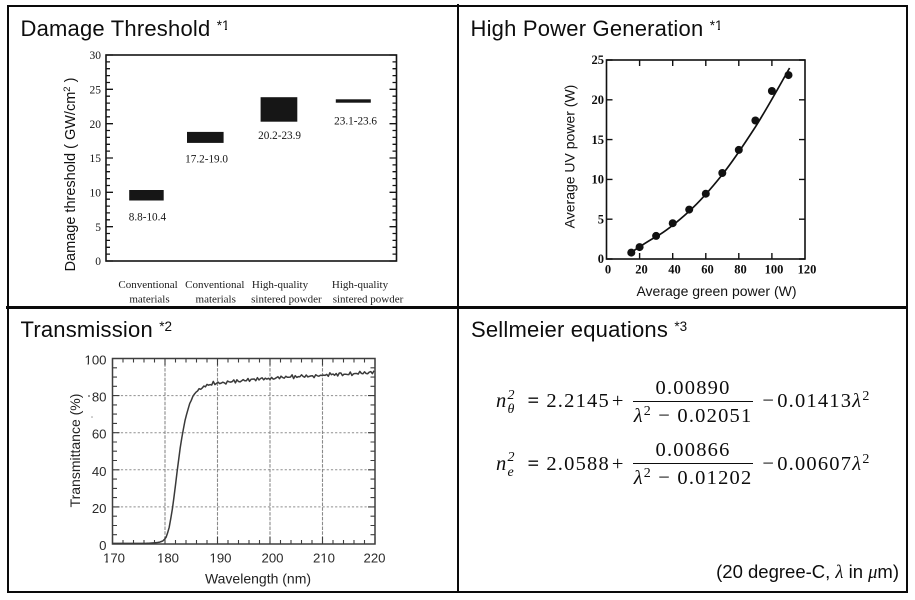 Image resolution: width=915 pixels, height=600 pixels. What do you see at coordinates (716, 291) in the screenshot?
I see `svg-text: Average green power (W)` at bounding box center [716, 291].